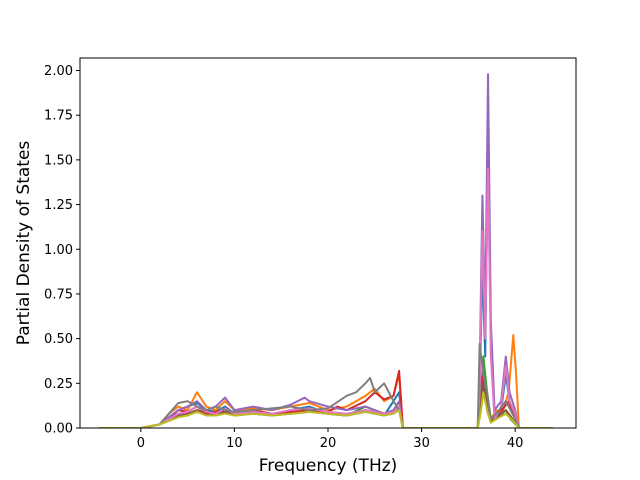 The image size is (640, 480). What do you see at coordinates (515, 443) in the screenshot?
I see `x-tick-label: 40` at bounding box center [515, 443].